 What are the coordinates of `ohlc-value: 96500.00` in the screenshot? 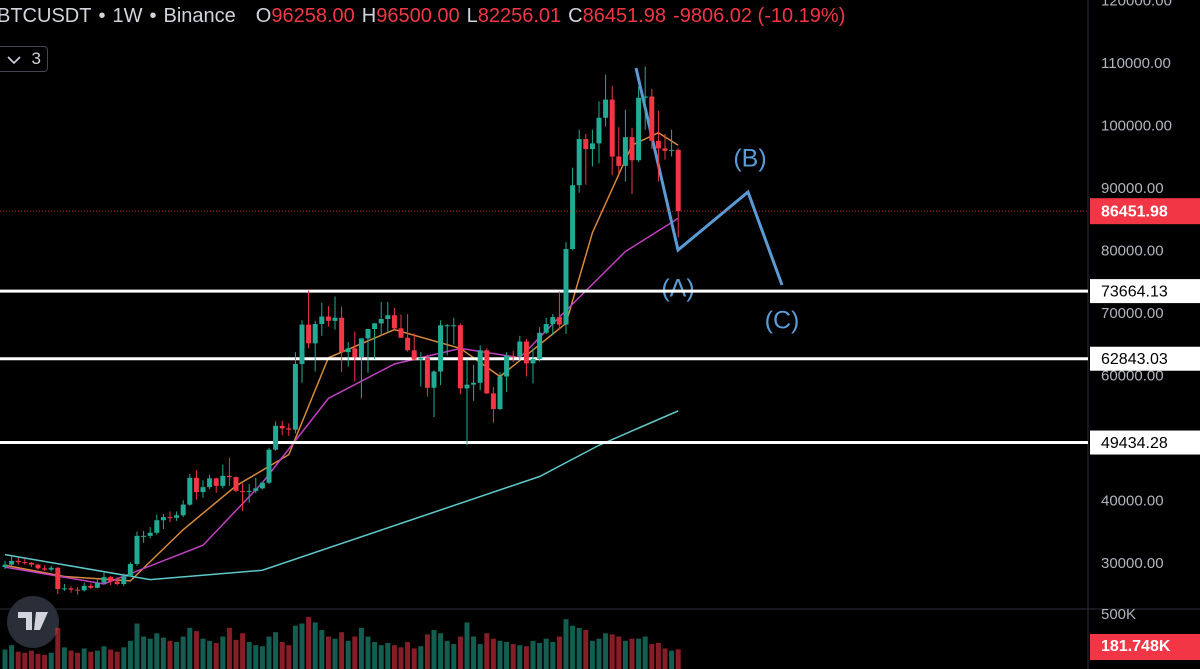 It's located at (418, 16).